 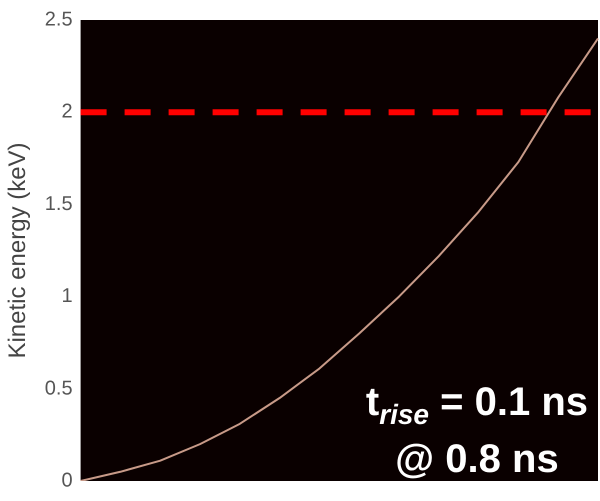 I want to click on y-tick-label: 0, so click(x=67, y=481).